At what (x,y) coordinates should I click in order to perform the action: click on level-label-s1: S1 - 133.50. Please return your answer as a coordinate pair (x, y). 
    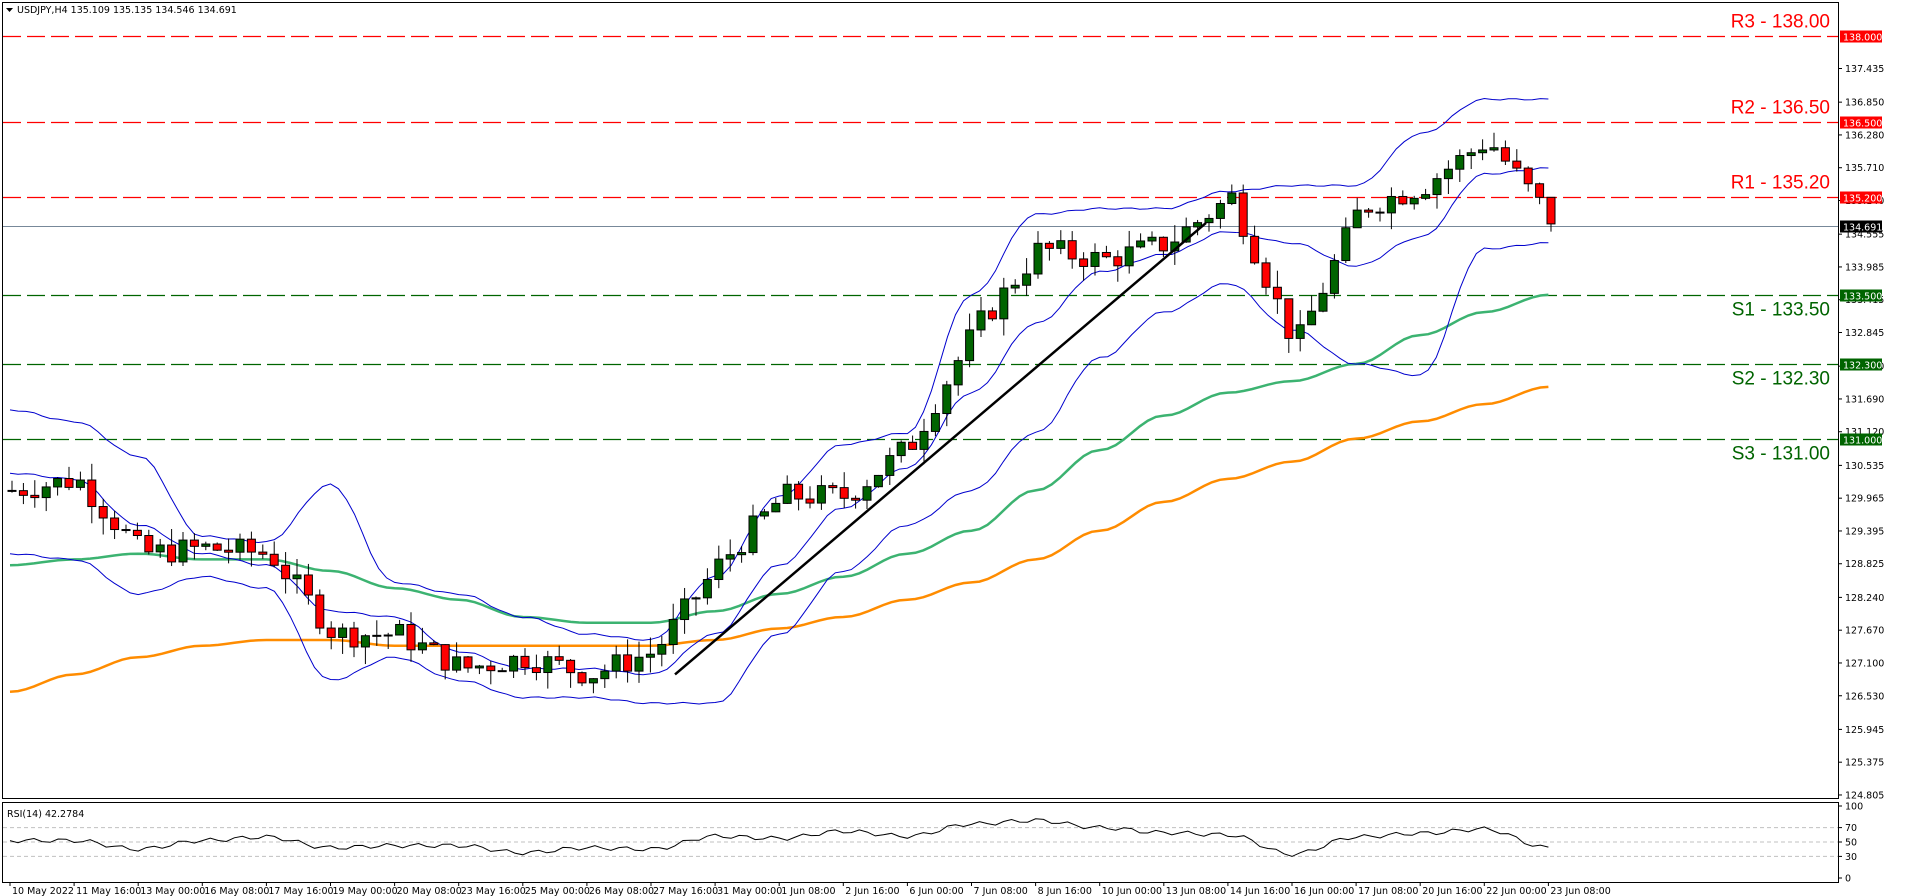
    Looking at the image, I should click on (1781, 310).